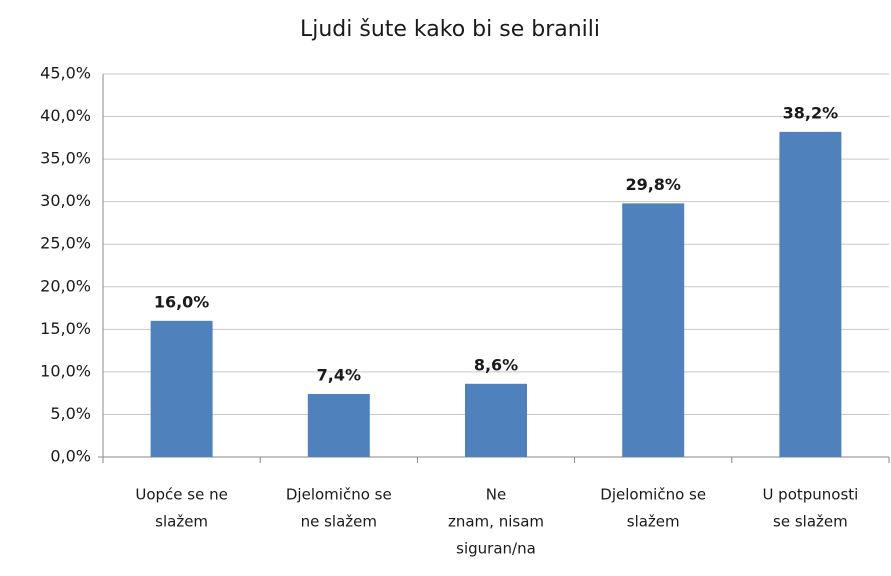 Image resolution: width=891 pixels, height=576 pixels. Describe the element at coordinates (450, 29) in the screenshot. I see `chart-title: Ljudi šute kako bi se branili` at that location.